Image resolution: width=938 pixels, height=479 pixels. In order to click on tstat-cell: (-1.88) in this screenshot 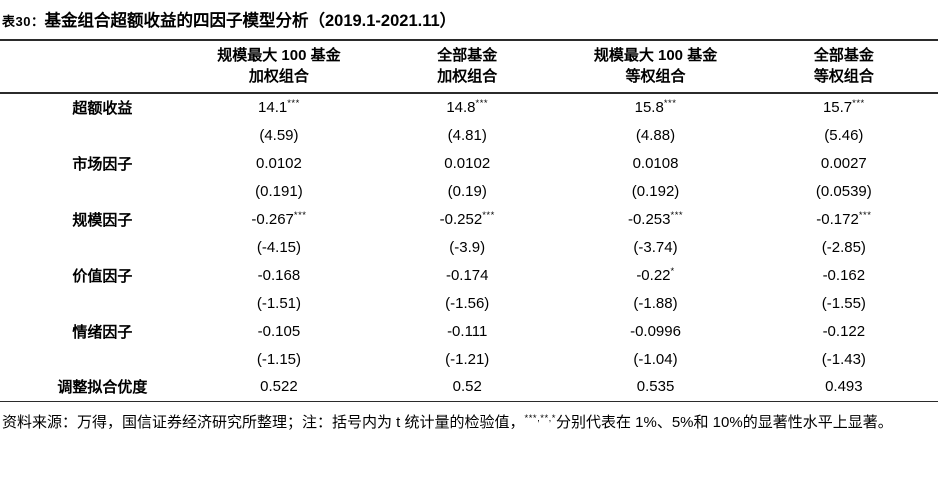, I will do `click(655, 303)`.